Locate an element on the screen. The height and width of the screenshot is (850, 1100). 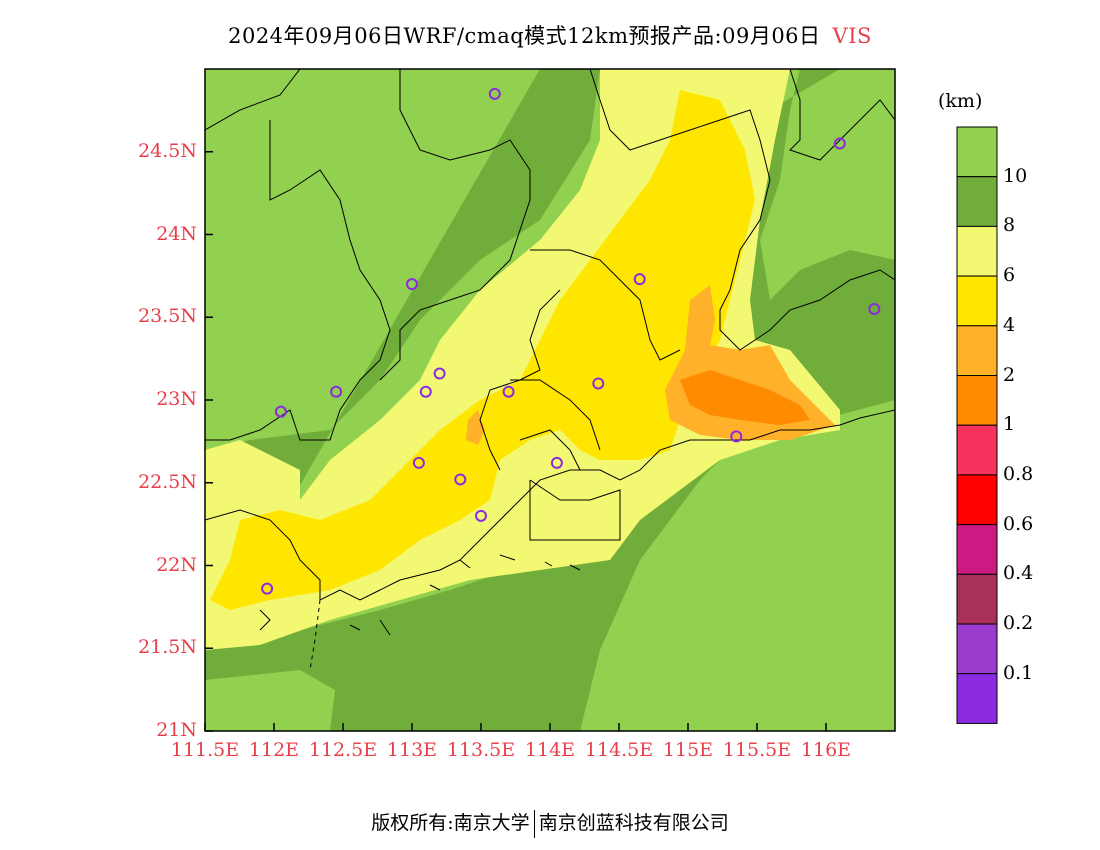
legend-label: 10 is located at coordinates (1015, 175).